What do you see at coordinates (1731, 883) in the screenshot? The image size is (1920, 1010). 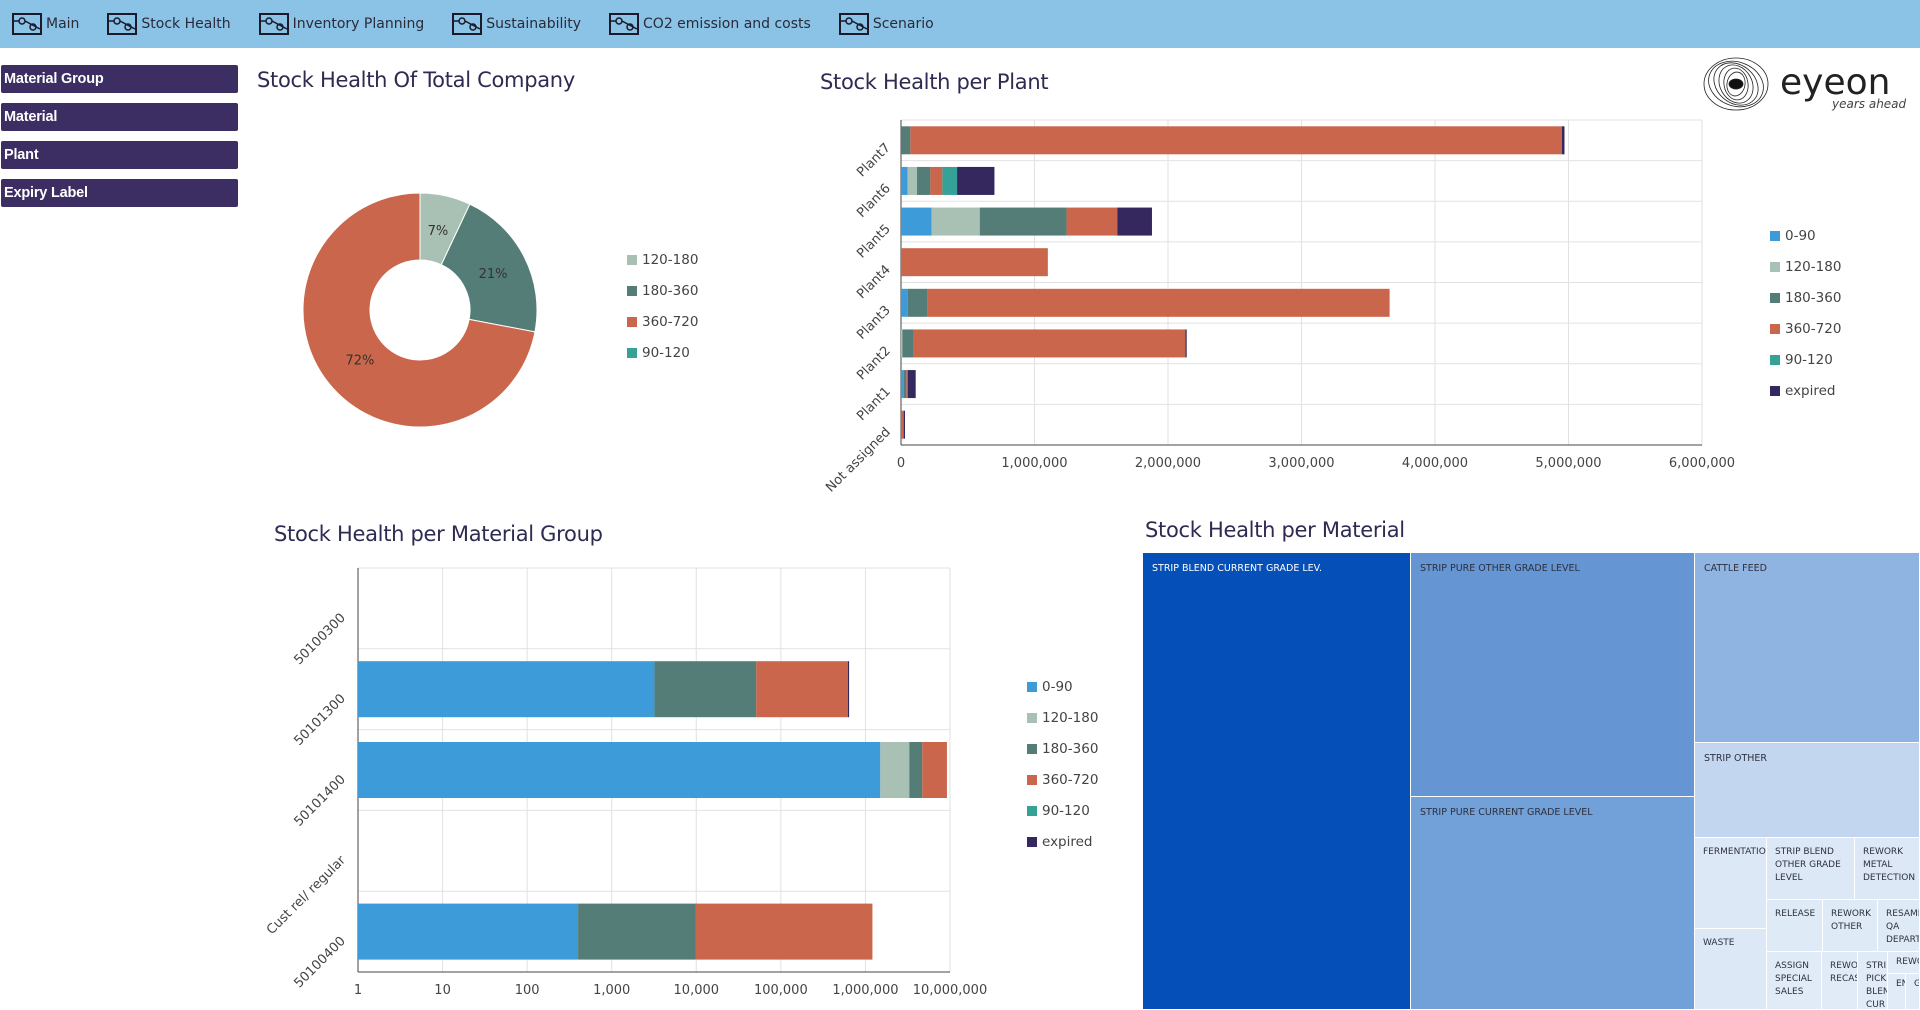 I see `treemap-tile: FERMENTATIO` at bounding box center [1731, 883].